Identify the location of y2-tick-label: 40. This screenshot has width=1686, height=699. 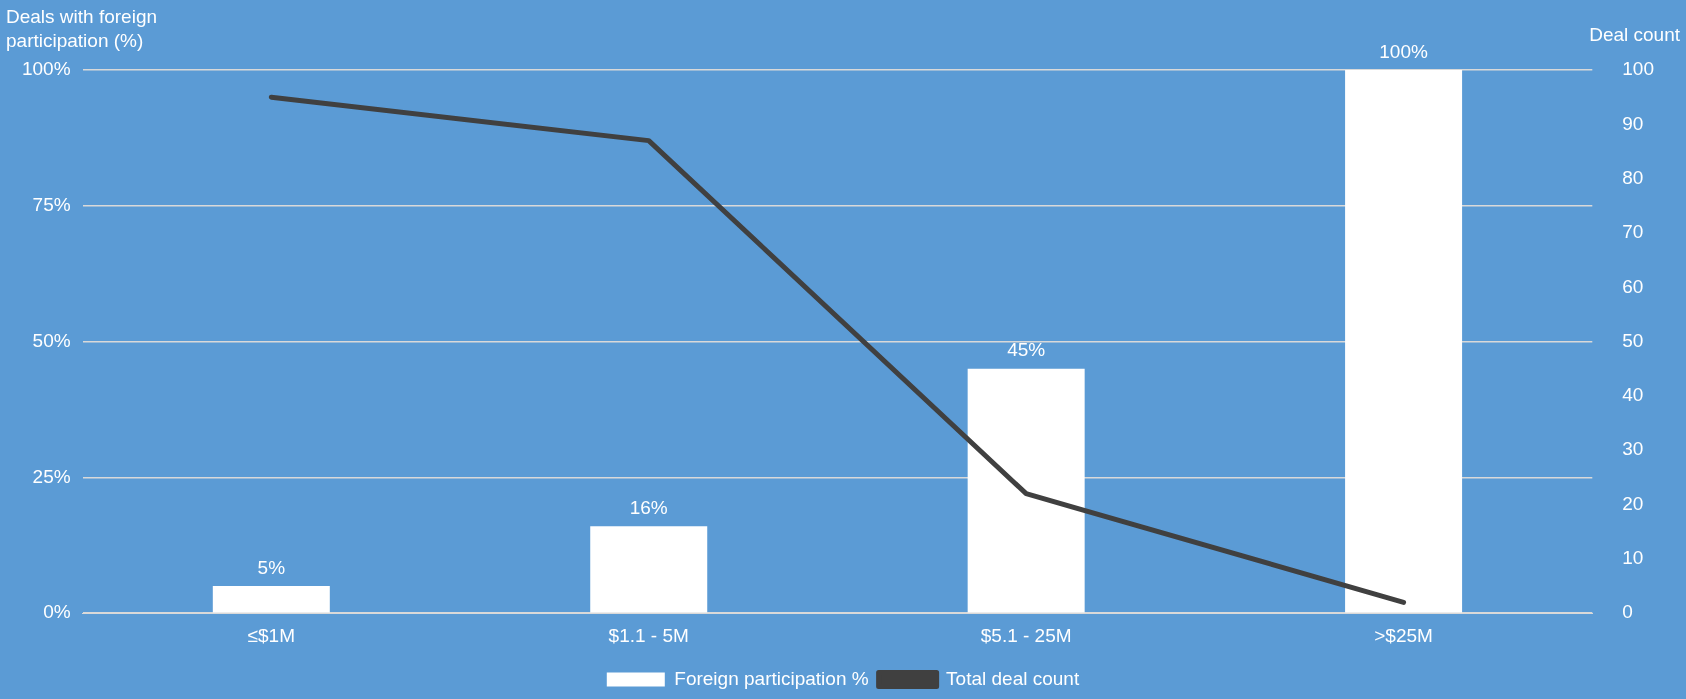
(1633, 395).